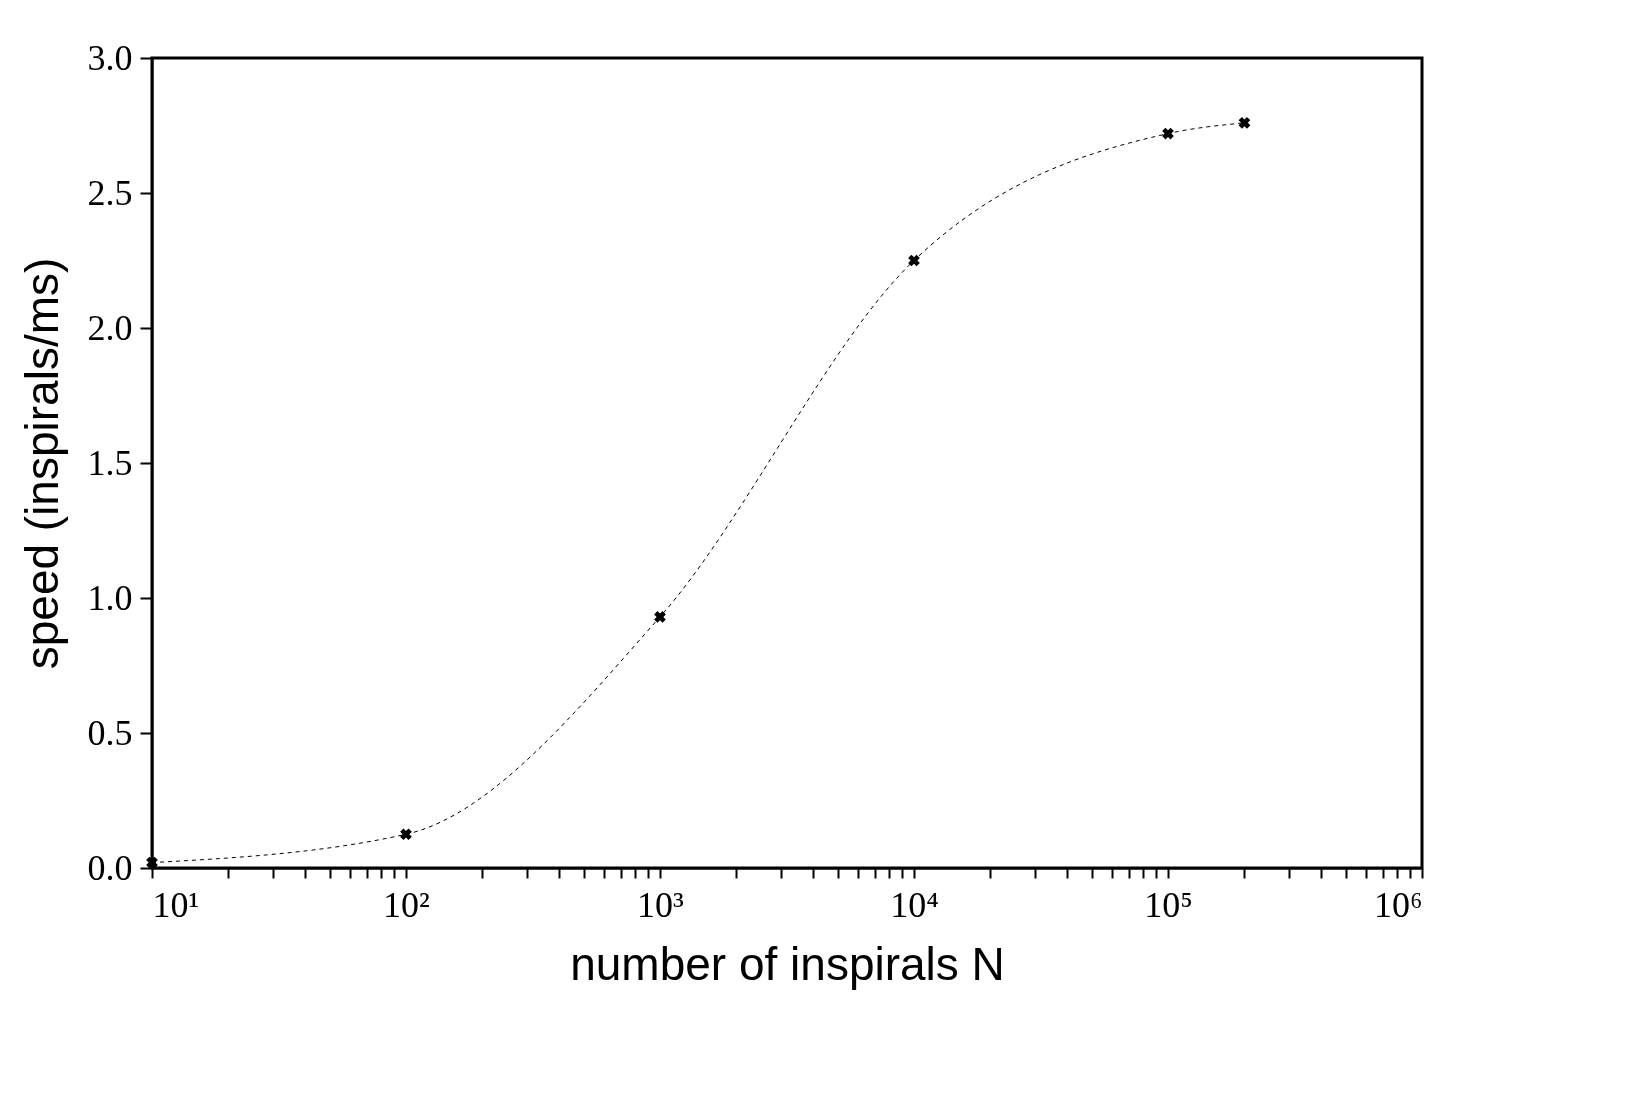 The width and height of the screenshot is (1640, 1094). I want to click on y-tick-label: 3.0, so click(110, 57).